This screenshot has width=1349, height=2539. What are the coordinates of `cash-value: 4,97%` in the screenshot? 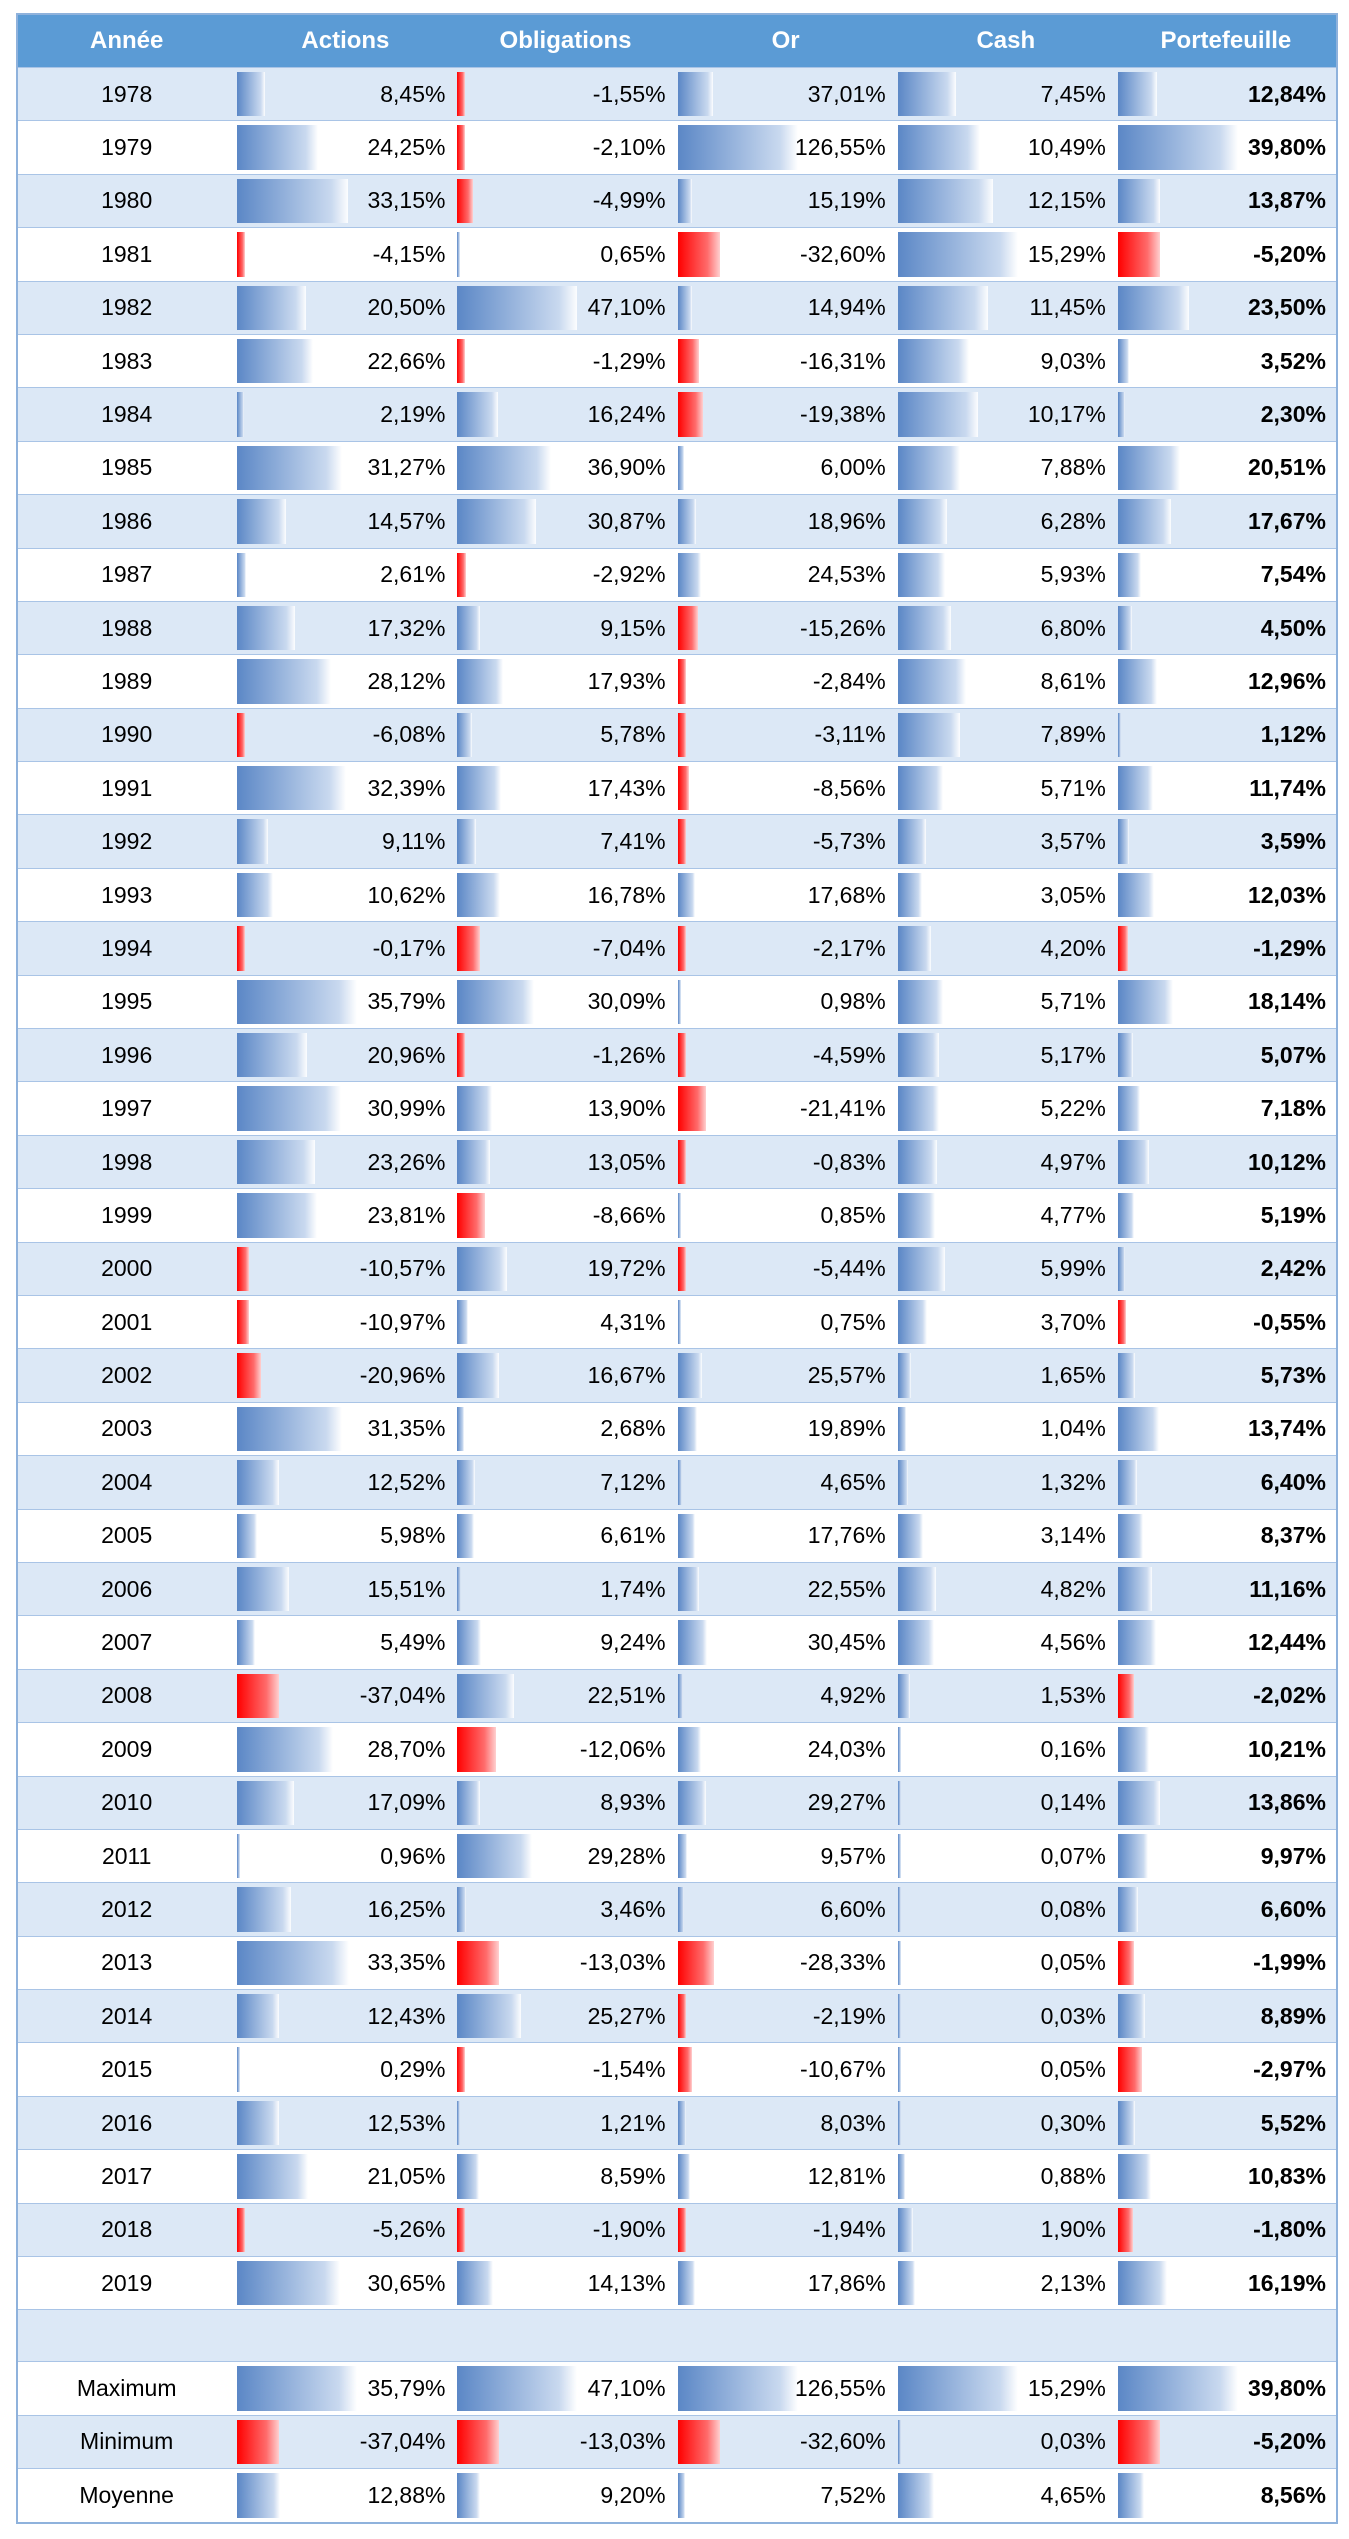 It's located at (1073, 1161).